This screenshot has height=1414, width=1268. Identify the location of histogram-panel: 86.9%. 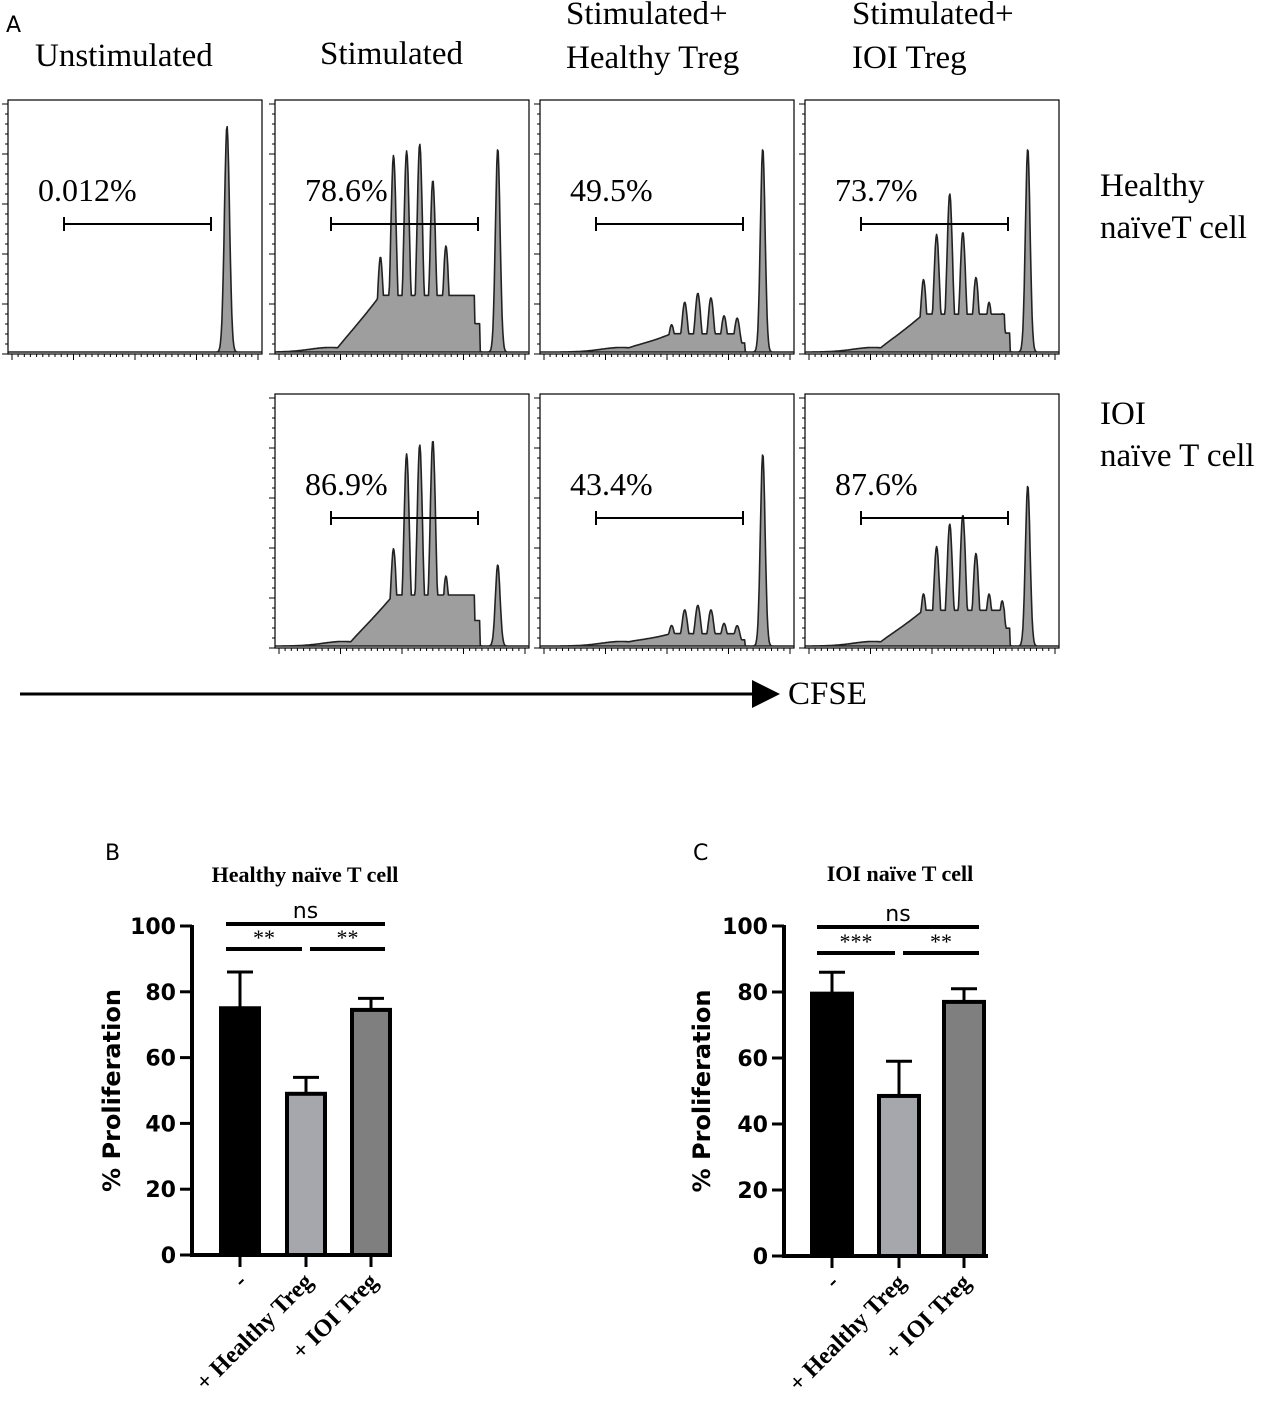
(399, 523).